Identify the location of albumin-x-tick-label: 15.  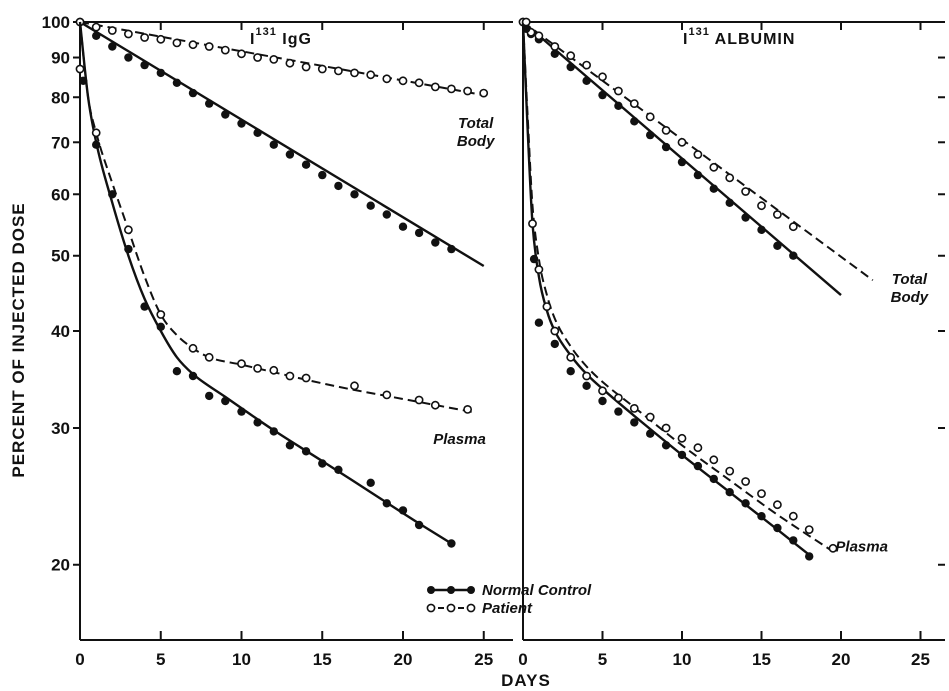
(761, 659).